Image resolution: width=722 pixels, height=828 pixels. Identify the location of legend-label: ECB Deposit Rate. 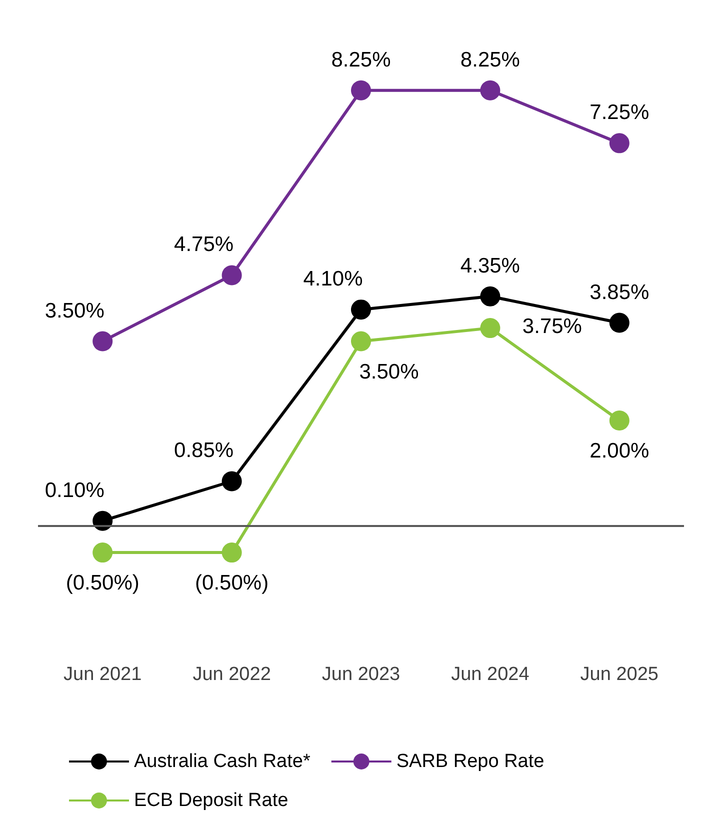
(211, 800).